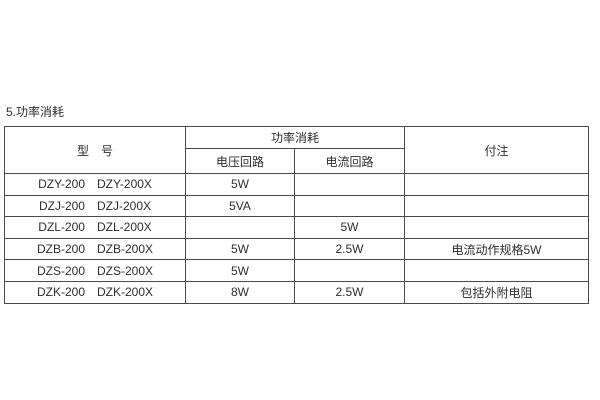 The height and width of the screenshot is (400, 600). What do you see at coordinates (95, 150) in the screenshot?
I see `header-model: 型 号` at bounding box center [95, 150].